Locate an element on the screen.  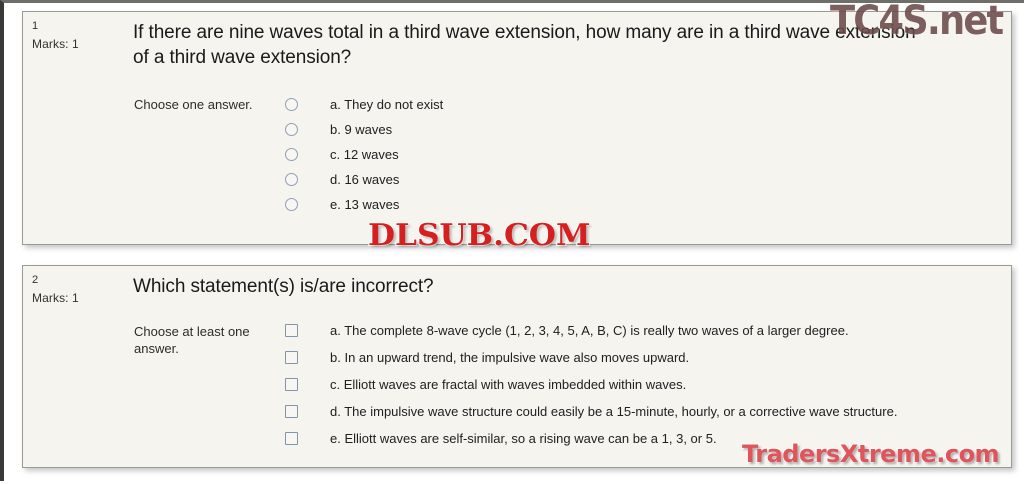
option-label: c. 12 waves is located at coordinates (364, 154).